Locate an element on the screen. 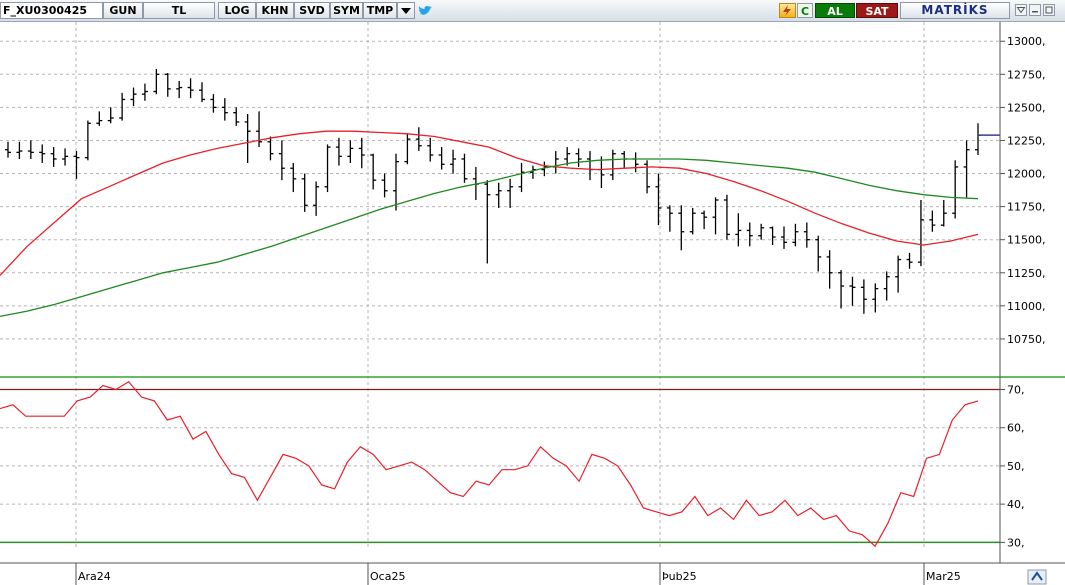 Image resolution: width=1065 pixels, height=585 pixels. alert-button is located at coordinates (787, 10).